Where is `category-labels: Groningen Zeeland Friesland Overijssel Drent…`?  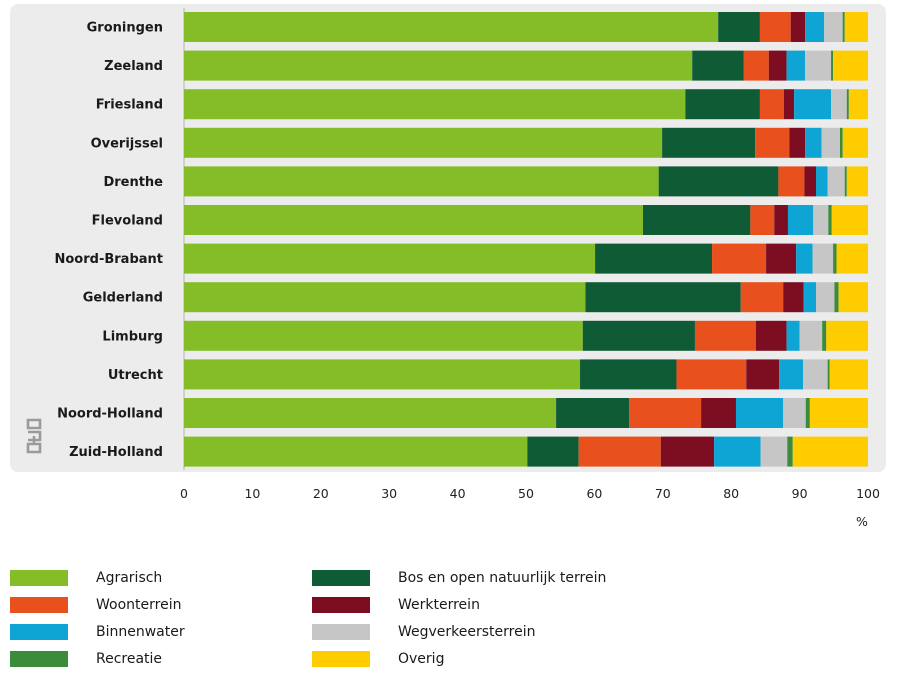
category-labels: Groningen Zeeland Friesland Overijssel Drent… is located at coordinates (109, 241).